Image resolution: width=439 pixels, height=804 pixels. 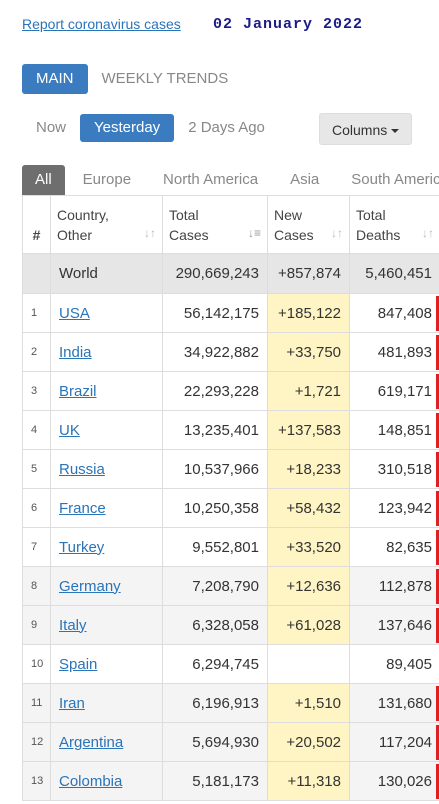 What do you see at coordinates (226, 127) in the screenshot?
I see `tab-2-days-ago: 2 Days Ago` at bounding box center [226, 127].